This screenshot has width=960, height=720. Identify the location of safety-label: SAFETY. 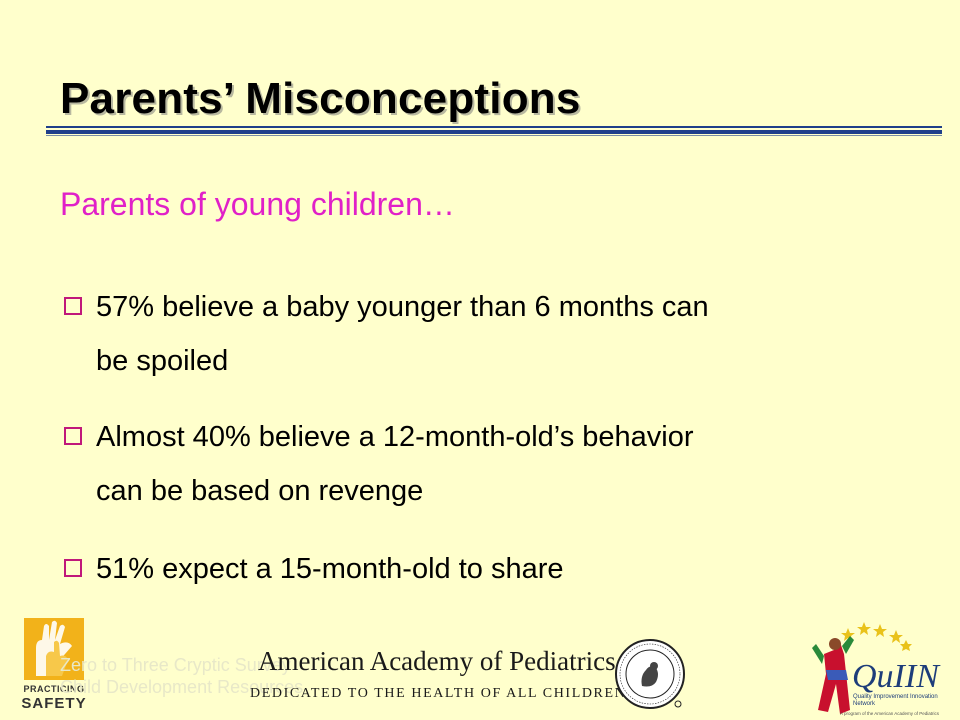
(54, 703).